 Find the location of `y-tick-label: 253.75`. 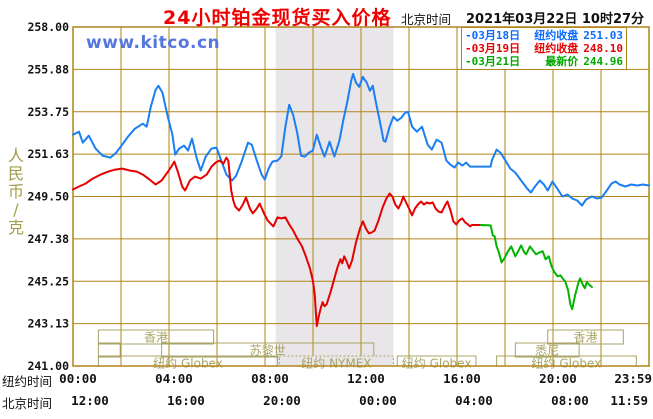

y-tick-label: 253.75 is located at coordinates (48, 112).